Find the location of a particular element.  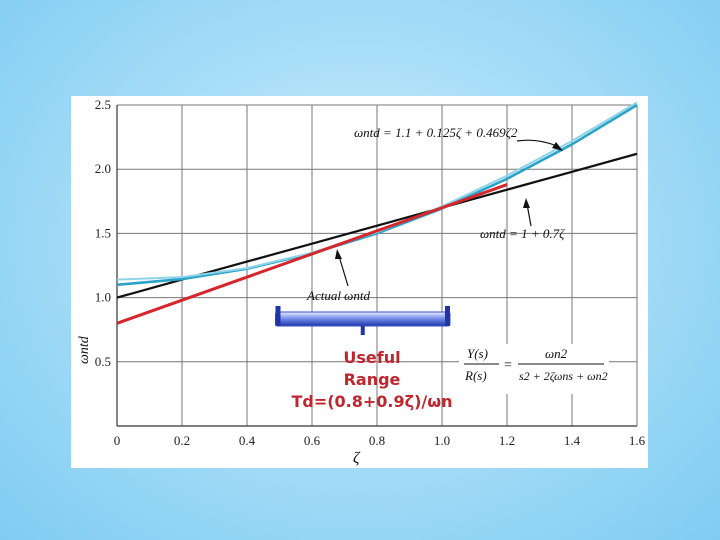

x-tick-label-1: 0.2 is located at coordinates (182, 440).